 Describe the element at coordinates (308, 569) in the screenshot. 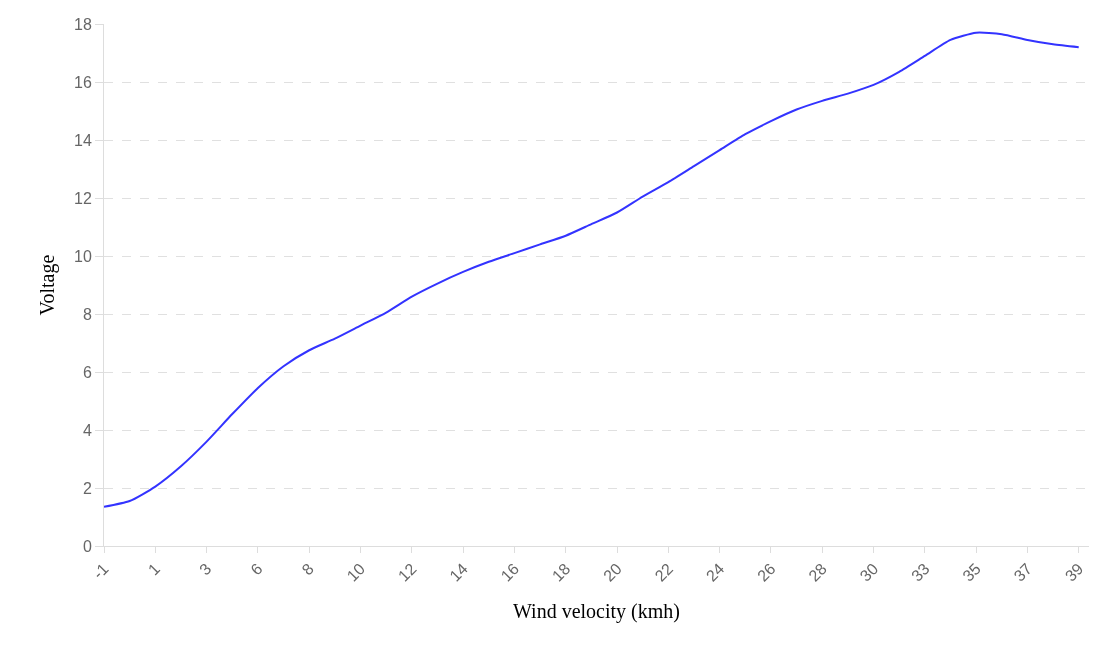

I see `x-tick-label: 8` at that location.